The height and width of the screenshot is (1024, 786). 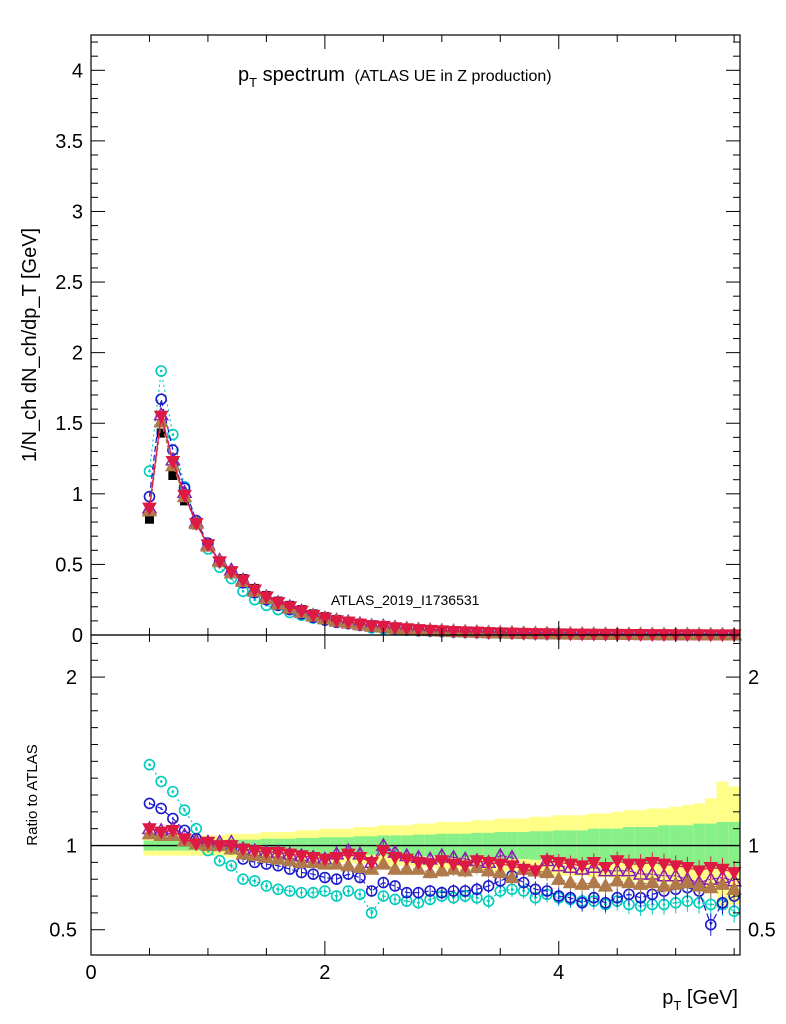 I want to click on chart-title-note: (ATLAS UE in Z production), so click(x=452, y=76).